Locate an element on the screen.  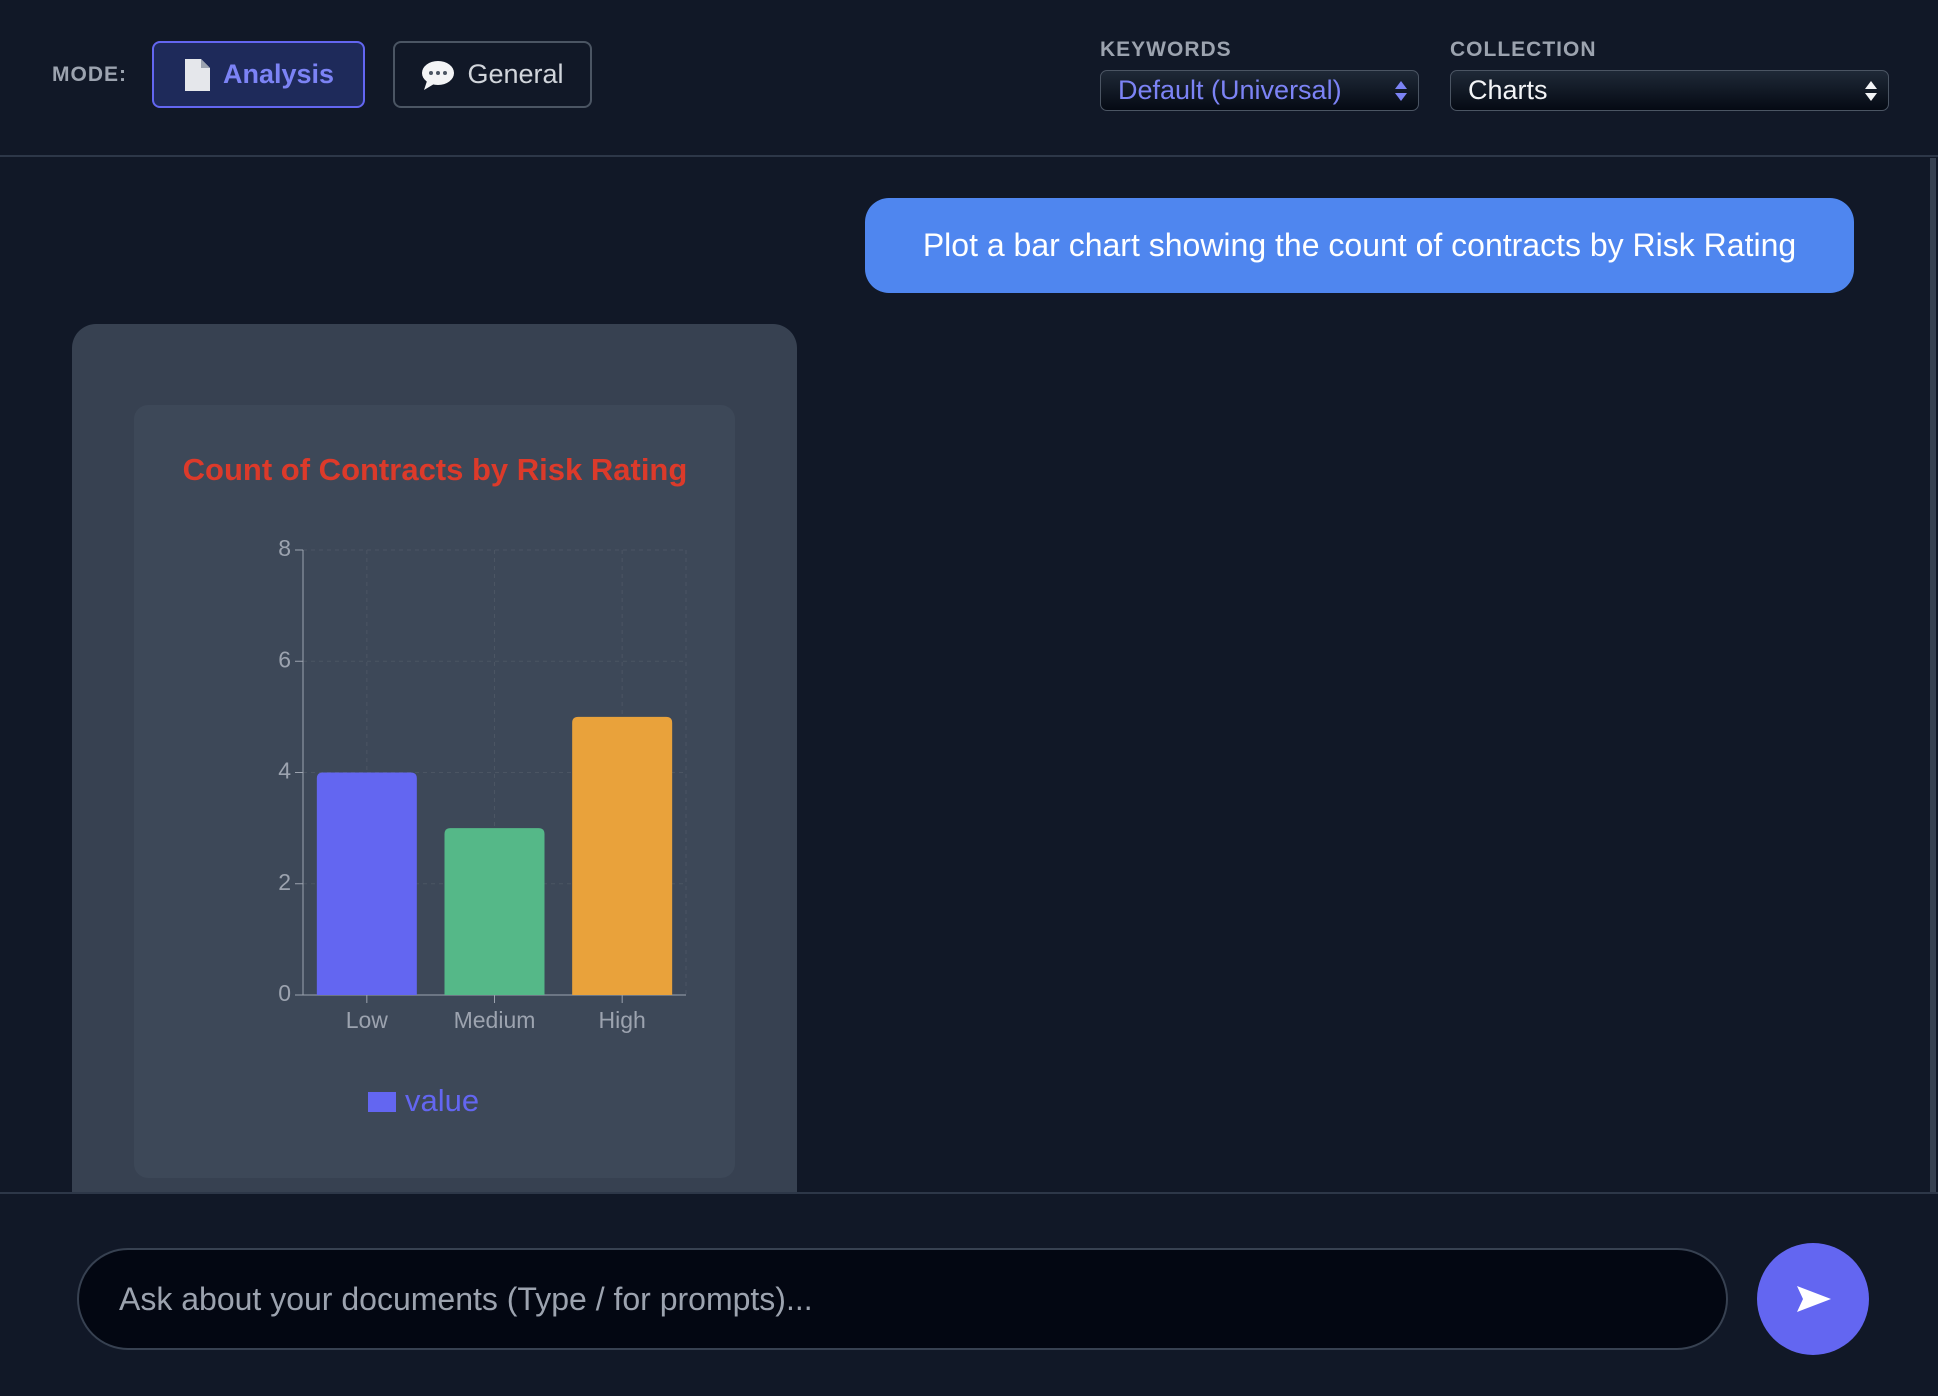
doc-icon is located at coordinates (197, 74).